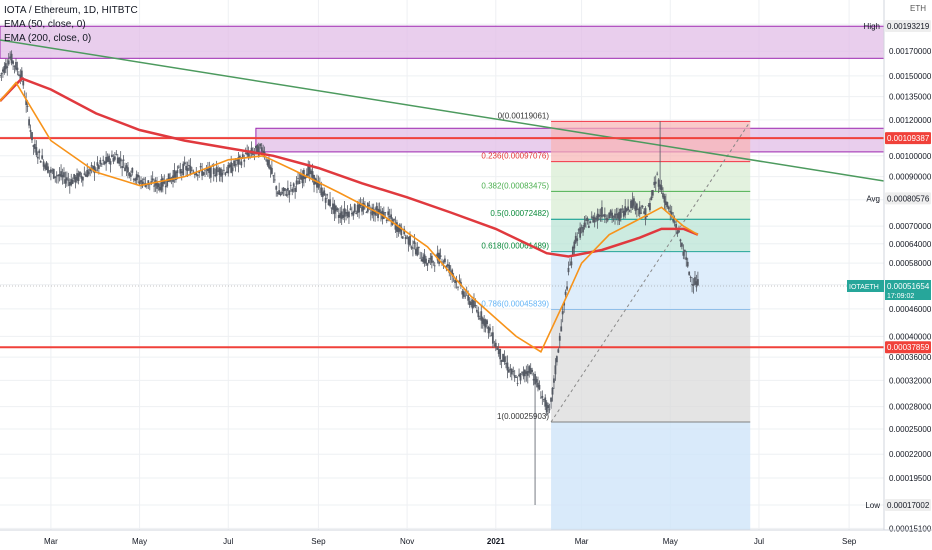 The width and height of the screenshot is (932, 550). Describe the element at coordinates (908, 198) in the screenshot. I see `avg-level-value: 0.00080576` at that location.